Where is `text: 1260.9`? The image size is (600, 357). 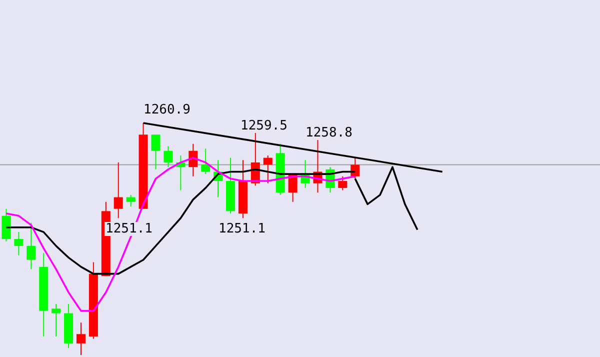
text: 1260.9 is located at coordinates (167, 110).